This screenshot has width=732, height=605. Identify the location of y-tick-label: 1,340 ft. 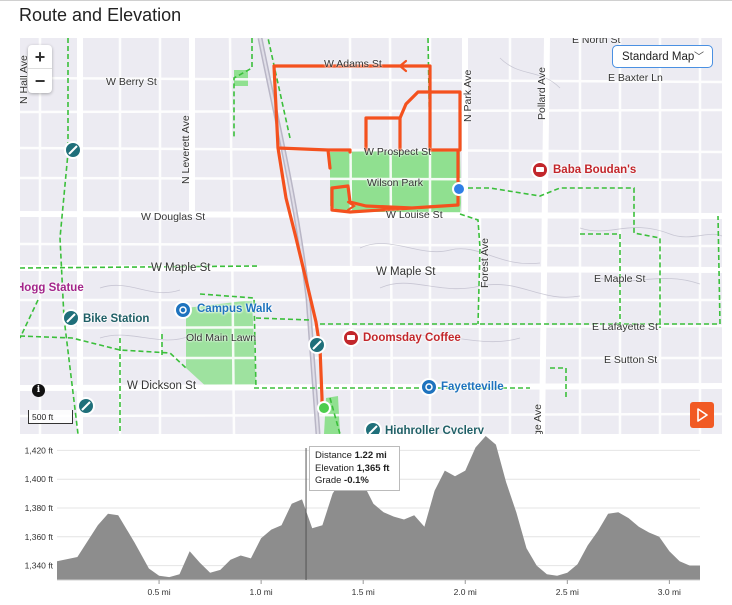
(39, 566).